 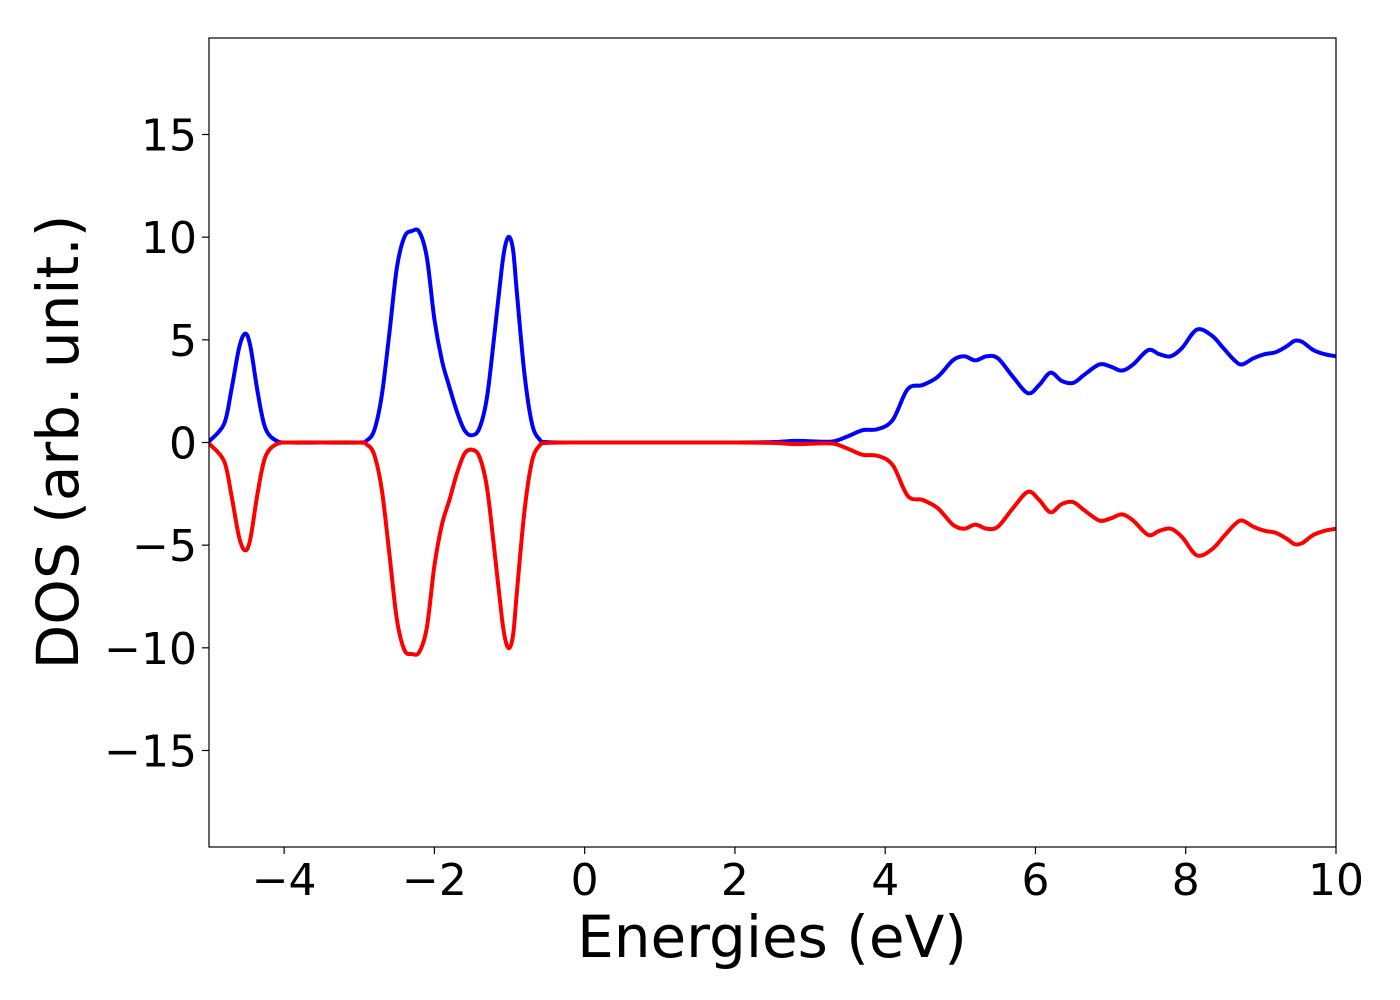 What do you see at coordinates (735, 880) in the screenshot?
I see `x-tick-label: 2` at bounding box center [735, 880].